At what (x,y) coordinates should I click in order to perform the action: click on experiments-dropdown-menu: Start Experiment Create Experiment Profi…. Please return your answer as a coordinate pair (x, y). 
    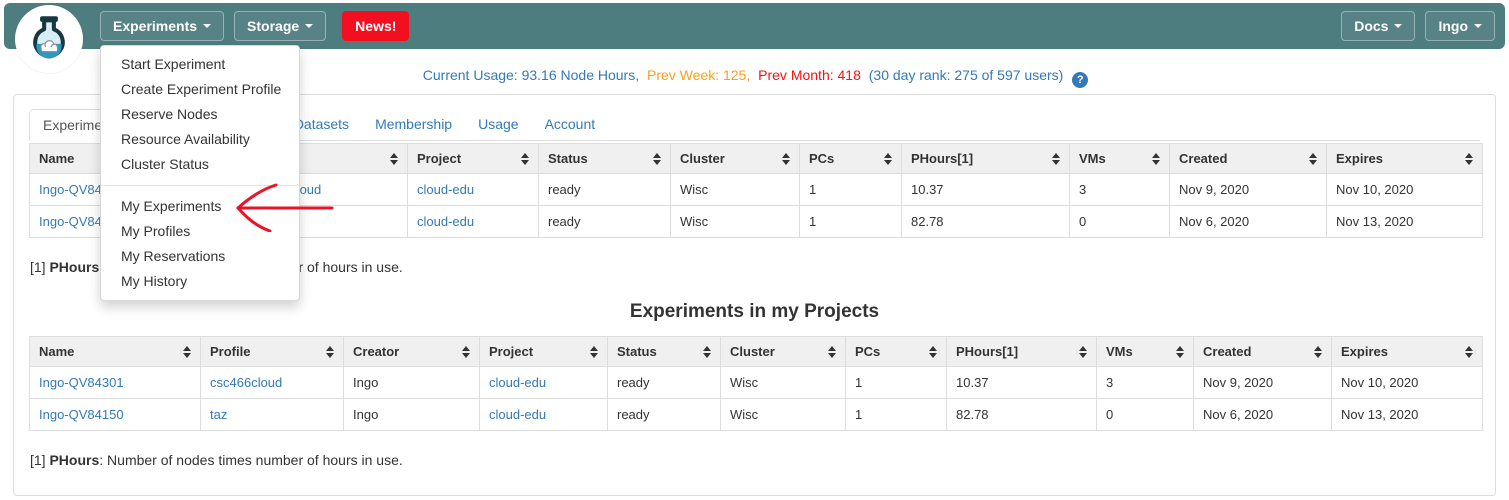
    Looking at the image, I should click on (200, 173).